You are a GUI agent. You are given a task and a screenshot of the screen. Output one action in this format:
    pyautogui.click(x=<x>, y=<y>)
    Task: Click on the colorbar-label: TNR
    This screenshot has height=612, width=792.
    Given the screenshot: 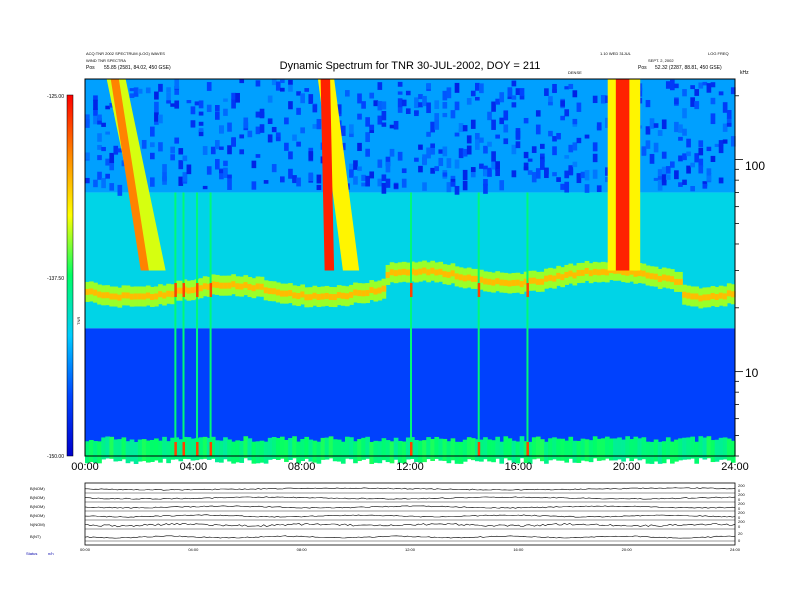 What is the action you would take?
    pyautogui.click(x=78, y=321)
    